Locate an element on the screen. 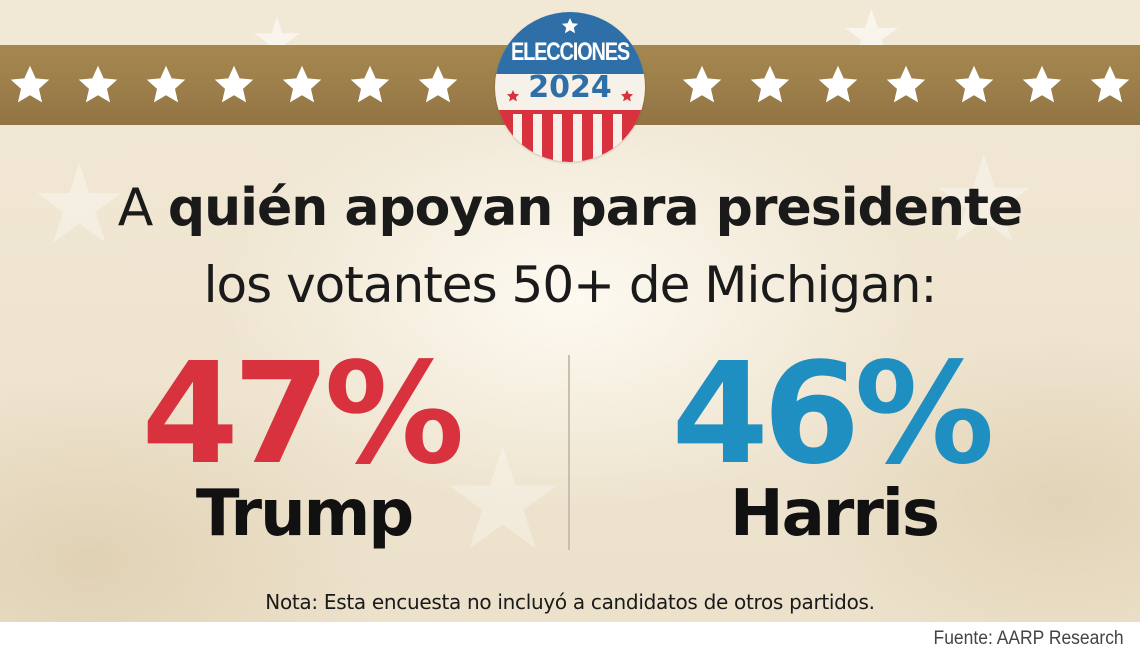 This screenshot has height=655, width=1140. badge-year: 2024 is located at coordinates (570, 87).